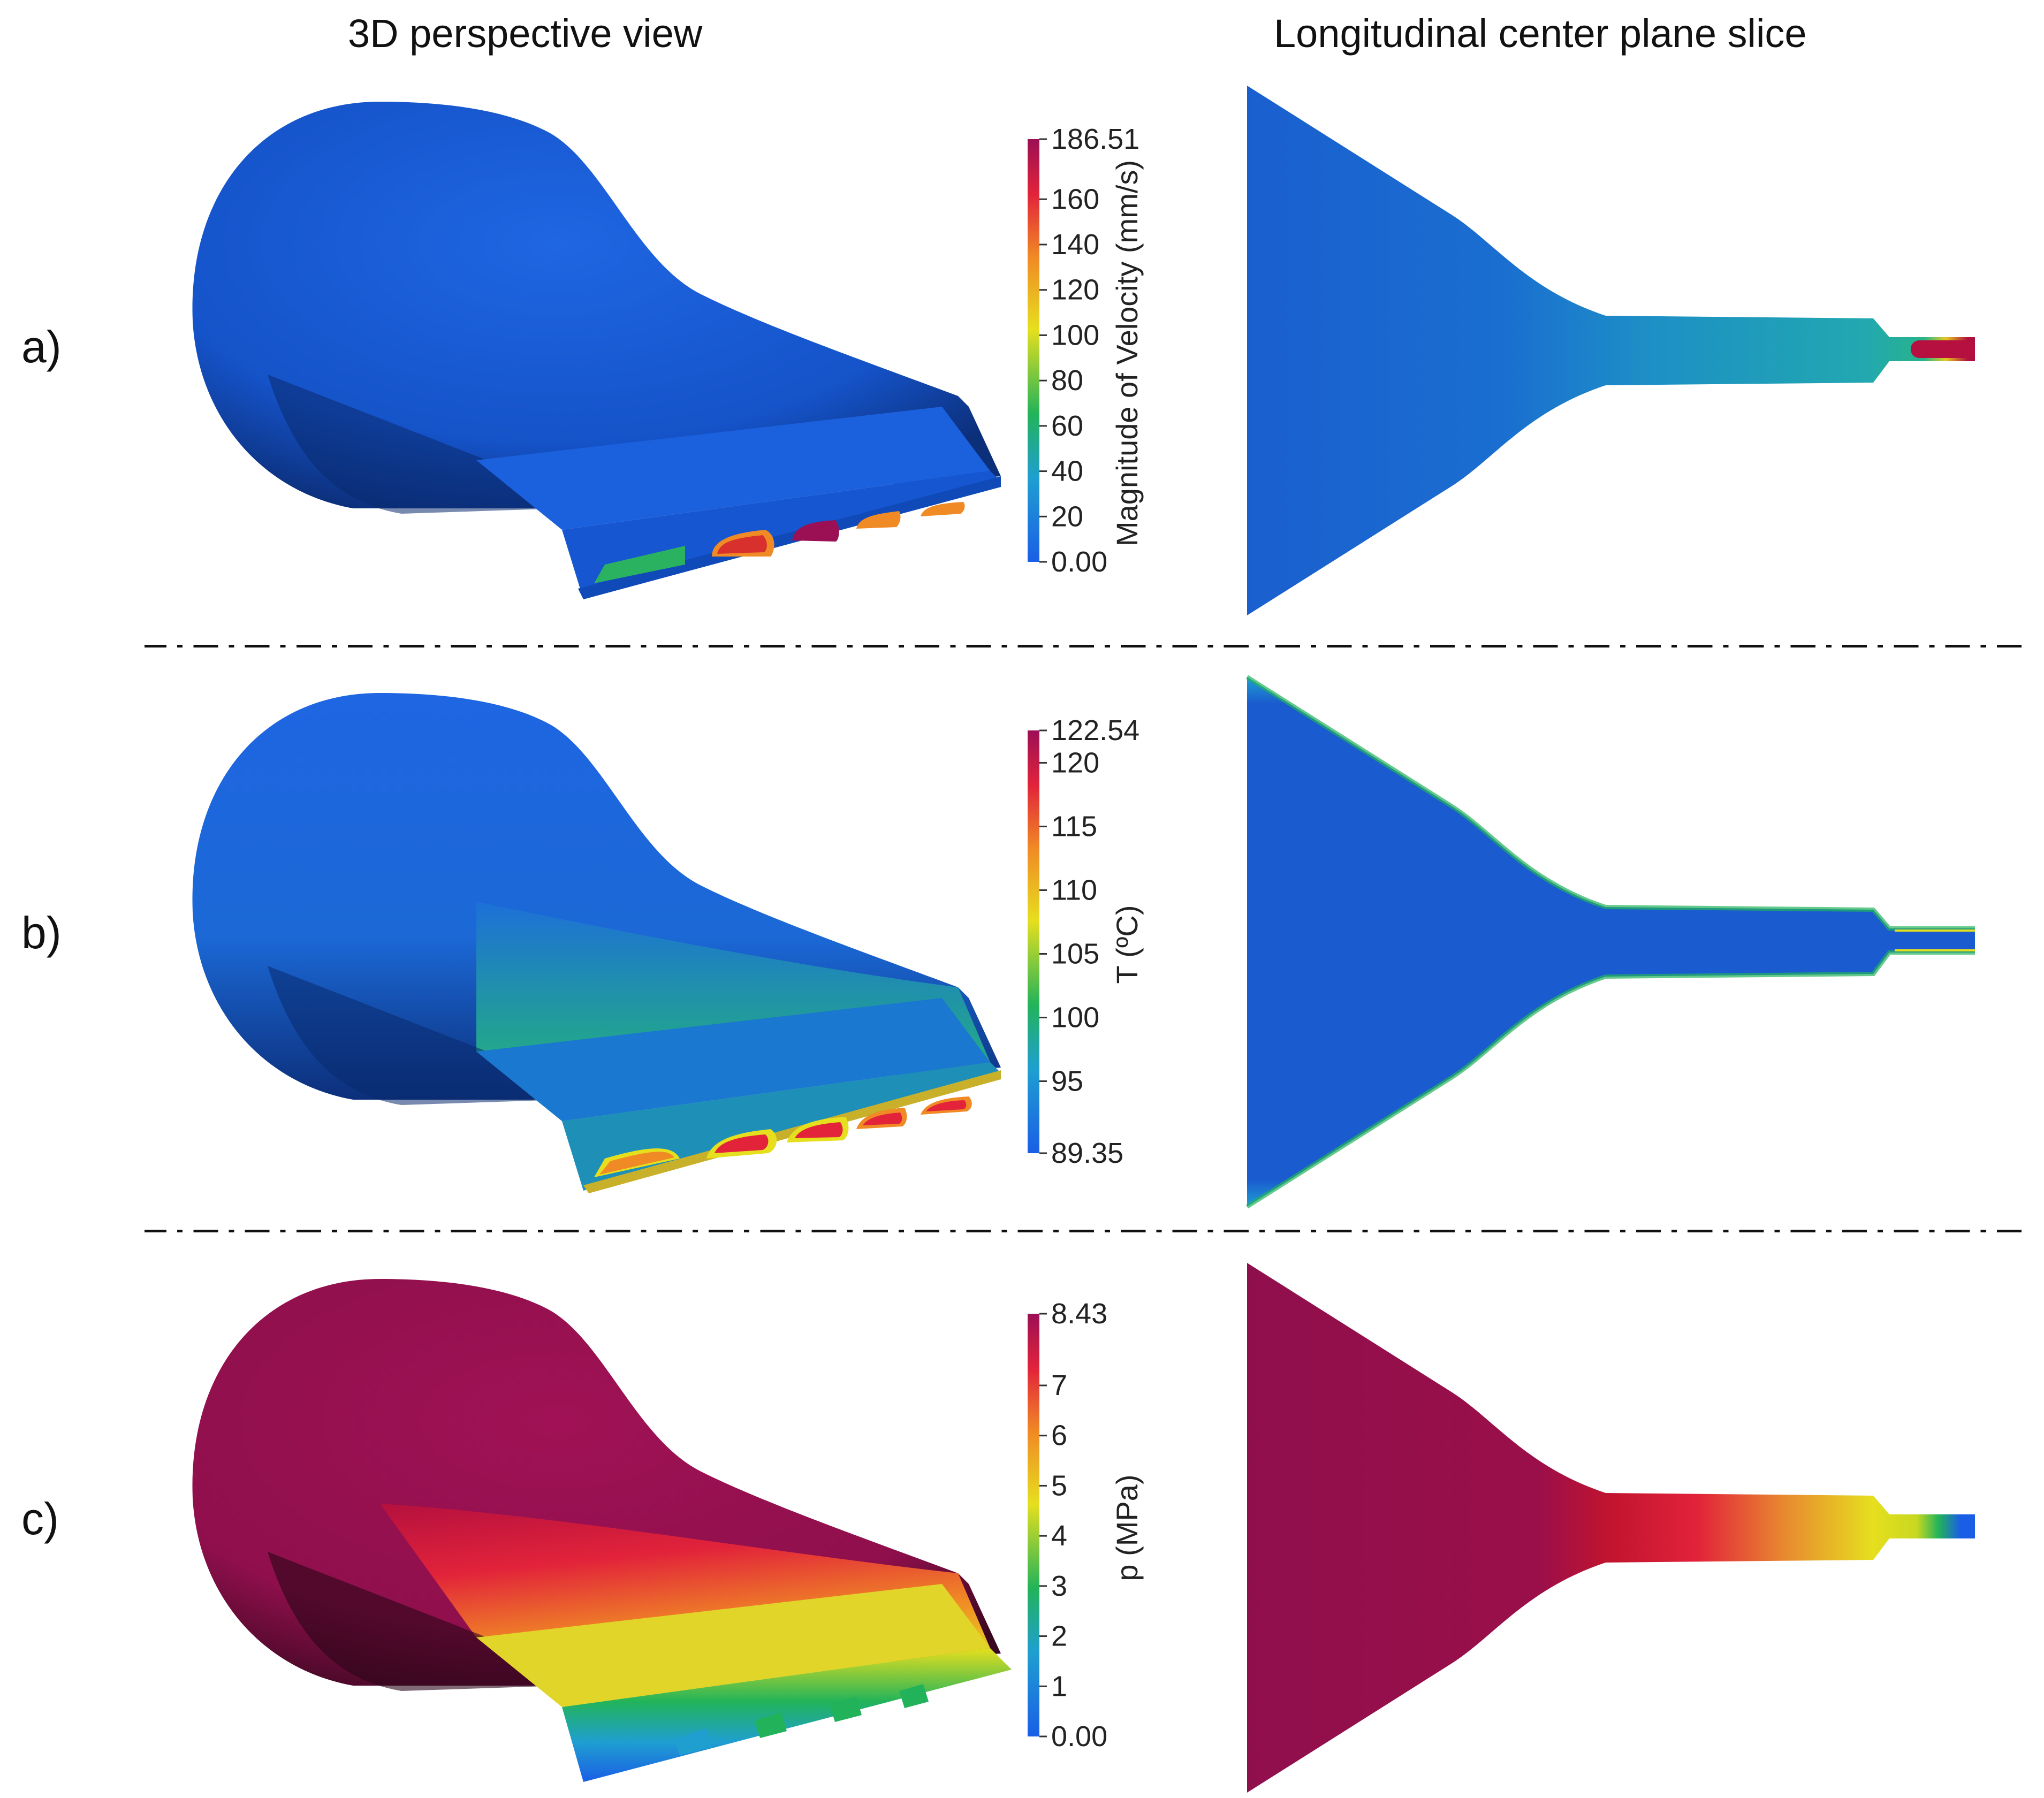 The height and width of the screenshot is (1798, 2044). I want to click on left-column-title: 3D perspective view, so click(525, 33).